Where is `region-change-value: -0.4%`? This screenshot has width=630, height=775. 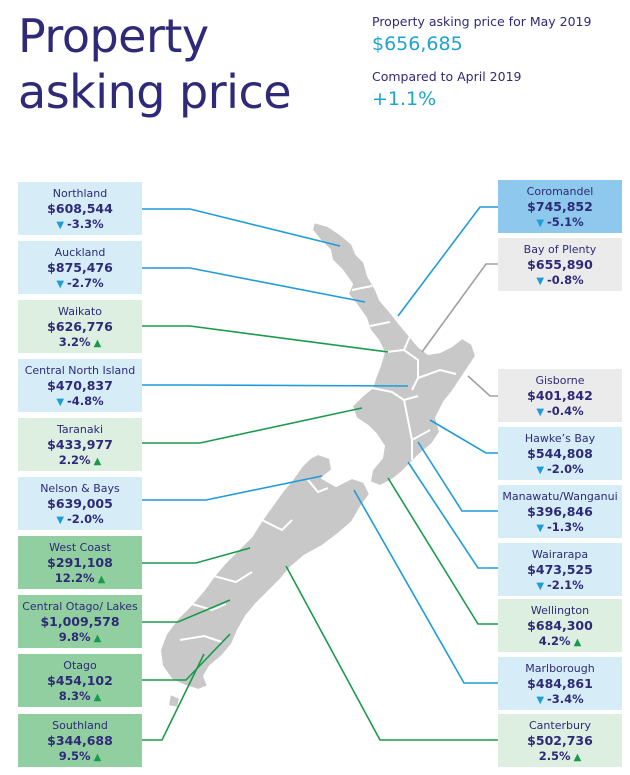 region-change-value: -0.4% is located at coordinates (565, 411).